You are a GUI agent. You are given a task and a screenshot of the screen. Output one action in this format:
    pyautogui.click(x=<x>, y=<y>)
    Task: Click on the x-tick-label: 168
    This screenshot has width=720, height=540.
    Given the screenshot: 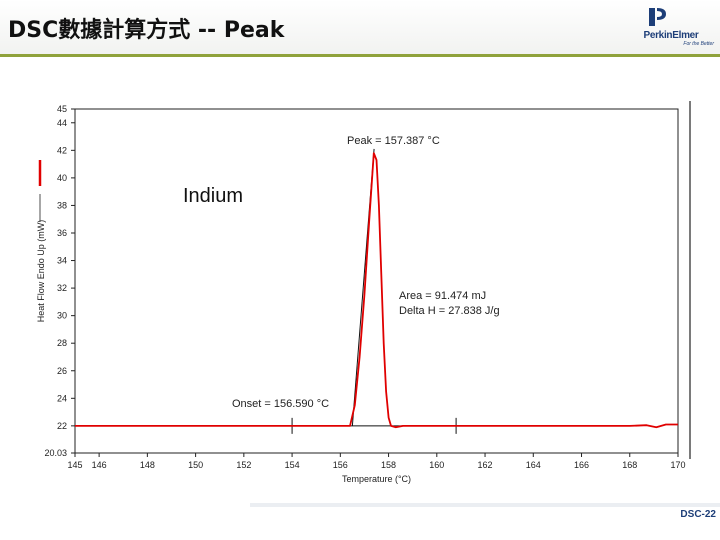 What is the action you would take?
    pyautogui.click(x=629, y=465)
    